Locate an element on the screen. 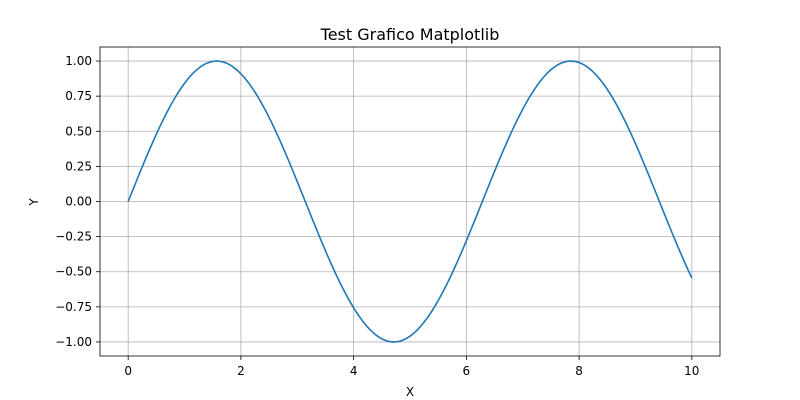  x-tick-label: 10 is located at coordinates (691, 371).